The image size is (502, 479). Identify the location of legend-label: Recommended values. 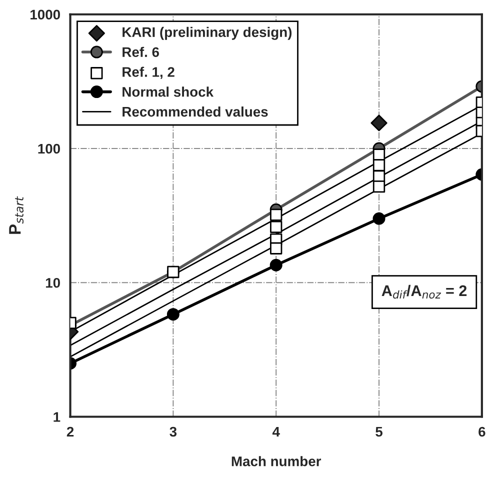
(195, 111).